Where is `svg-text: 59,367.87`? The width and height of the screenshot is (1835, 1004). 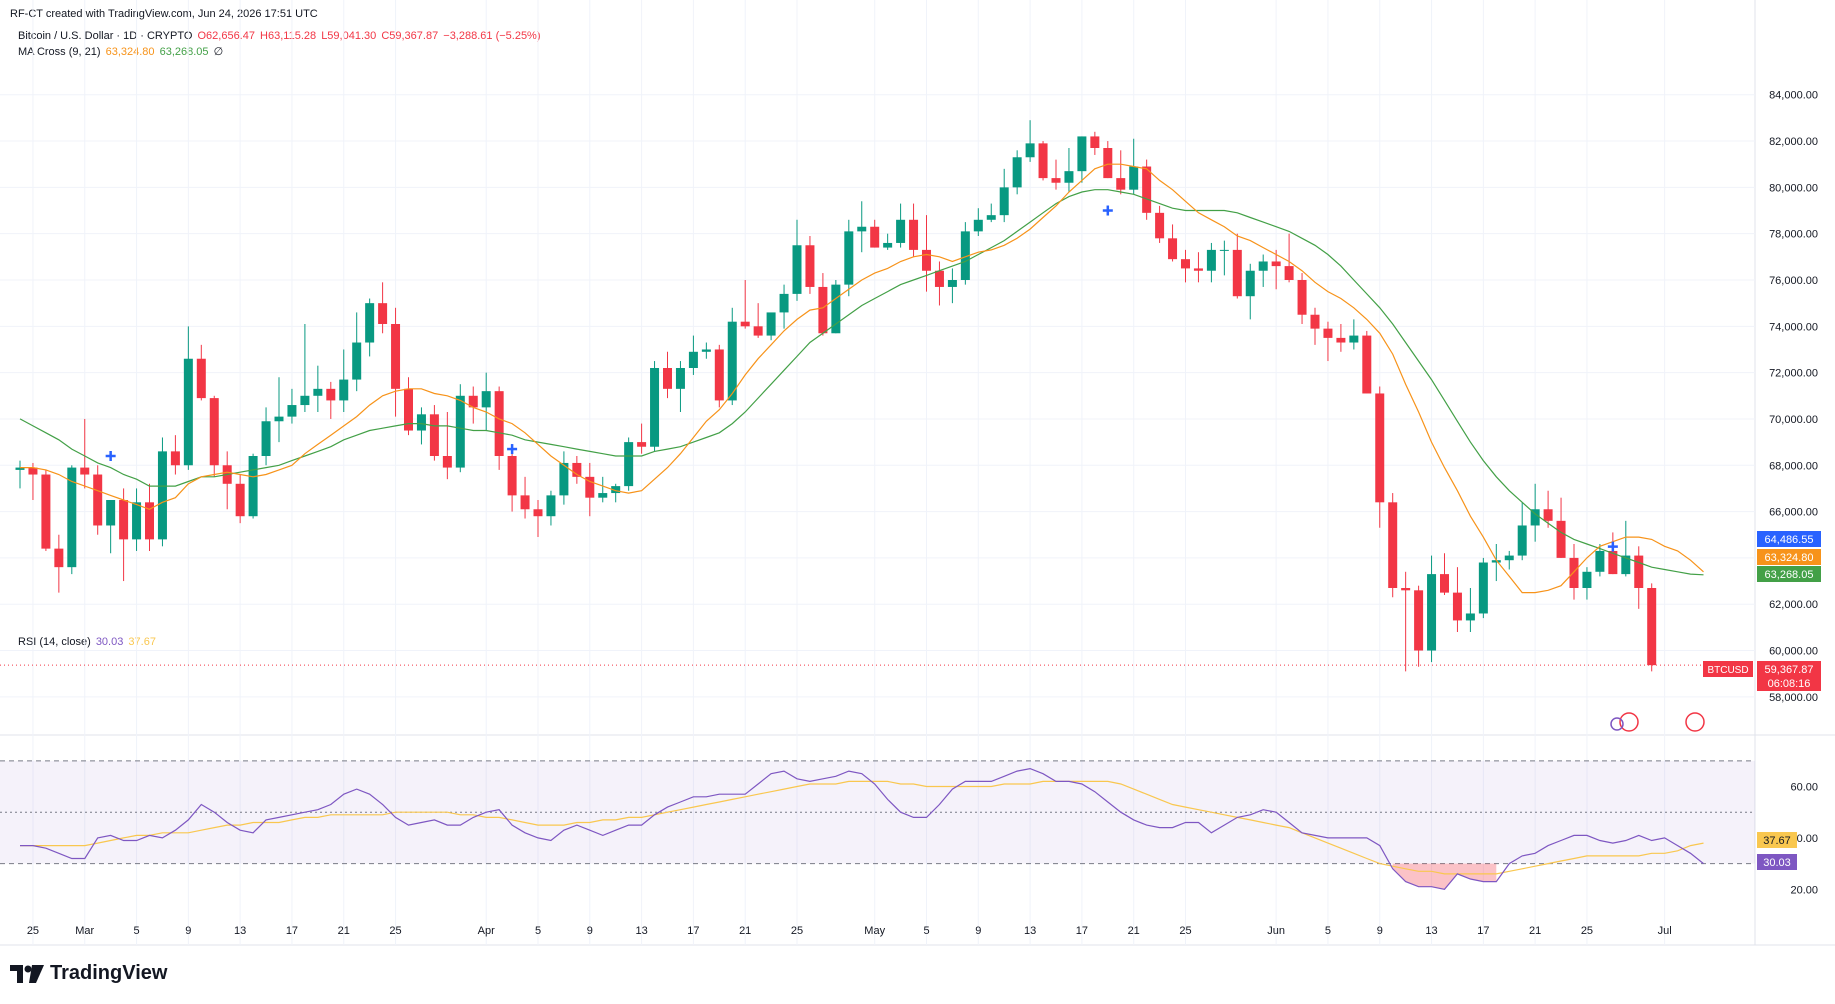 svg-text: 59,367.87 is located at coordinates (1789, 670).